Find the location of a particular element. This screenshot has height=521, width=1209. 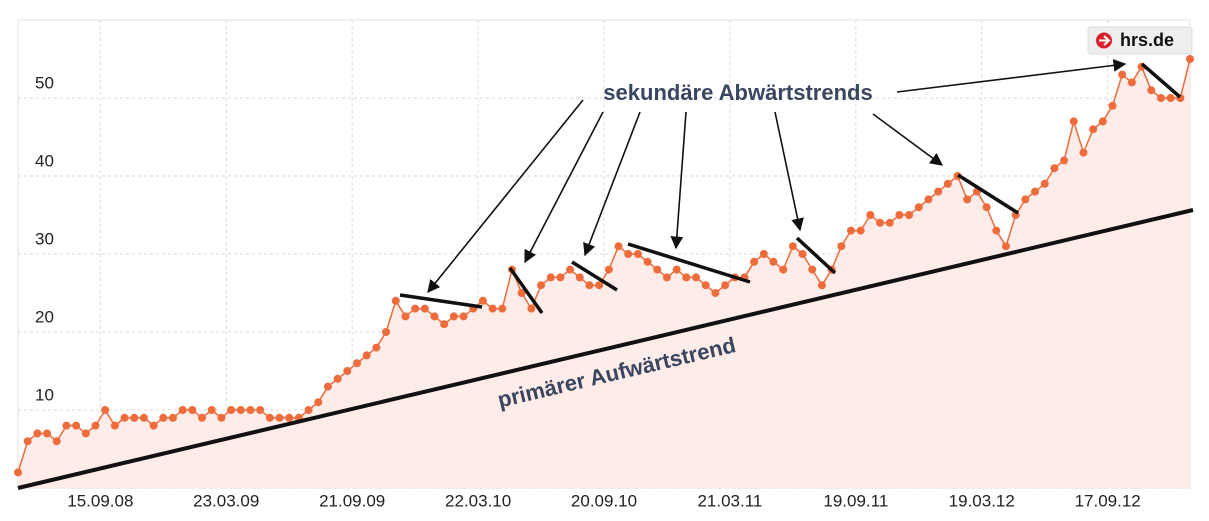

y-tick-label: 40 is located at coordinates (44, 160).